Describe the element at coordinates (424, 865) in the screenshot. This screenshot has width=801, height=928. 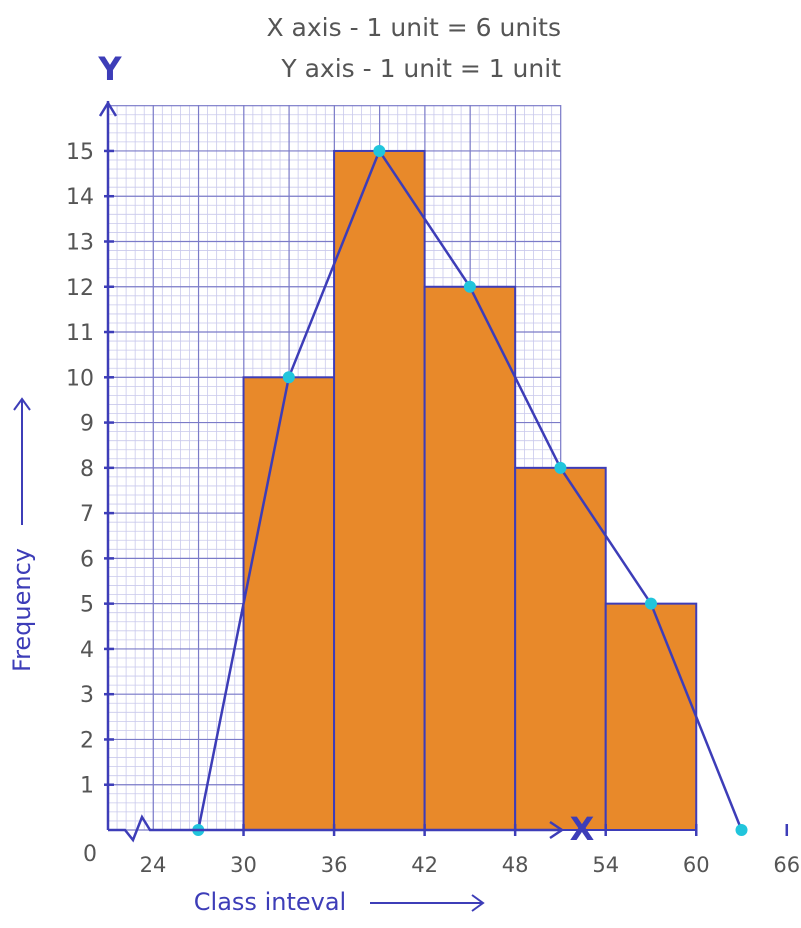
I see `x-tick-label: 42` at that location.